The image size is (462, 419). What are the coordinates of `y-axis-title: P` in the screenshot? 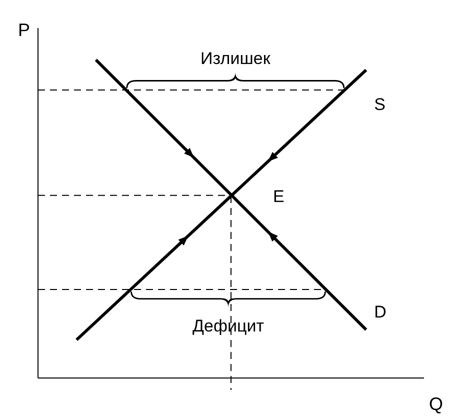 It's located at (24, 30).